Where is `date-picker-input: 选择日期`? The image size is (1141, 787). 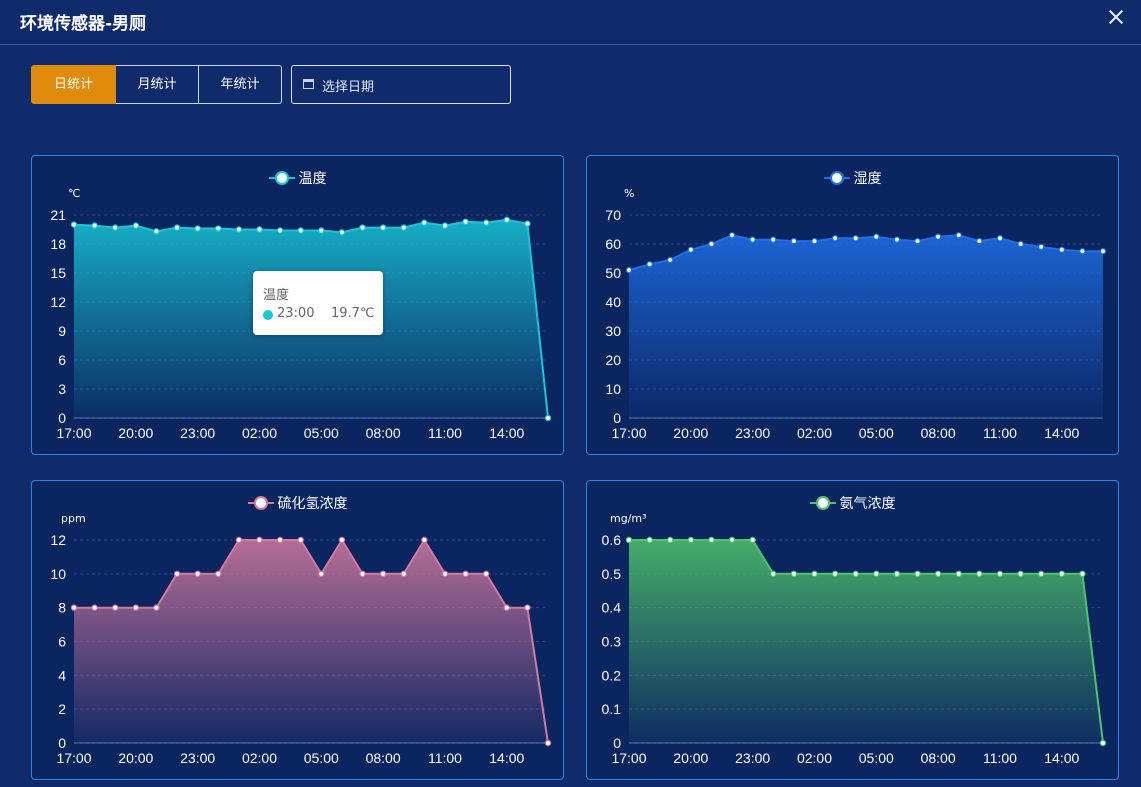
date-picker-input: 选择日期 is located at coordinates (401, 84).